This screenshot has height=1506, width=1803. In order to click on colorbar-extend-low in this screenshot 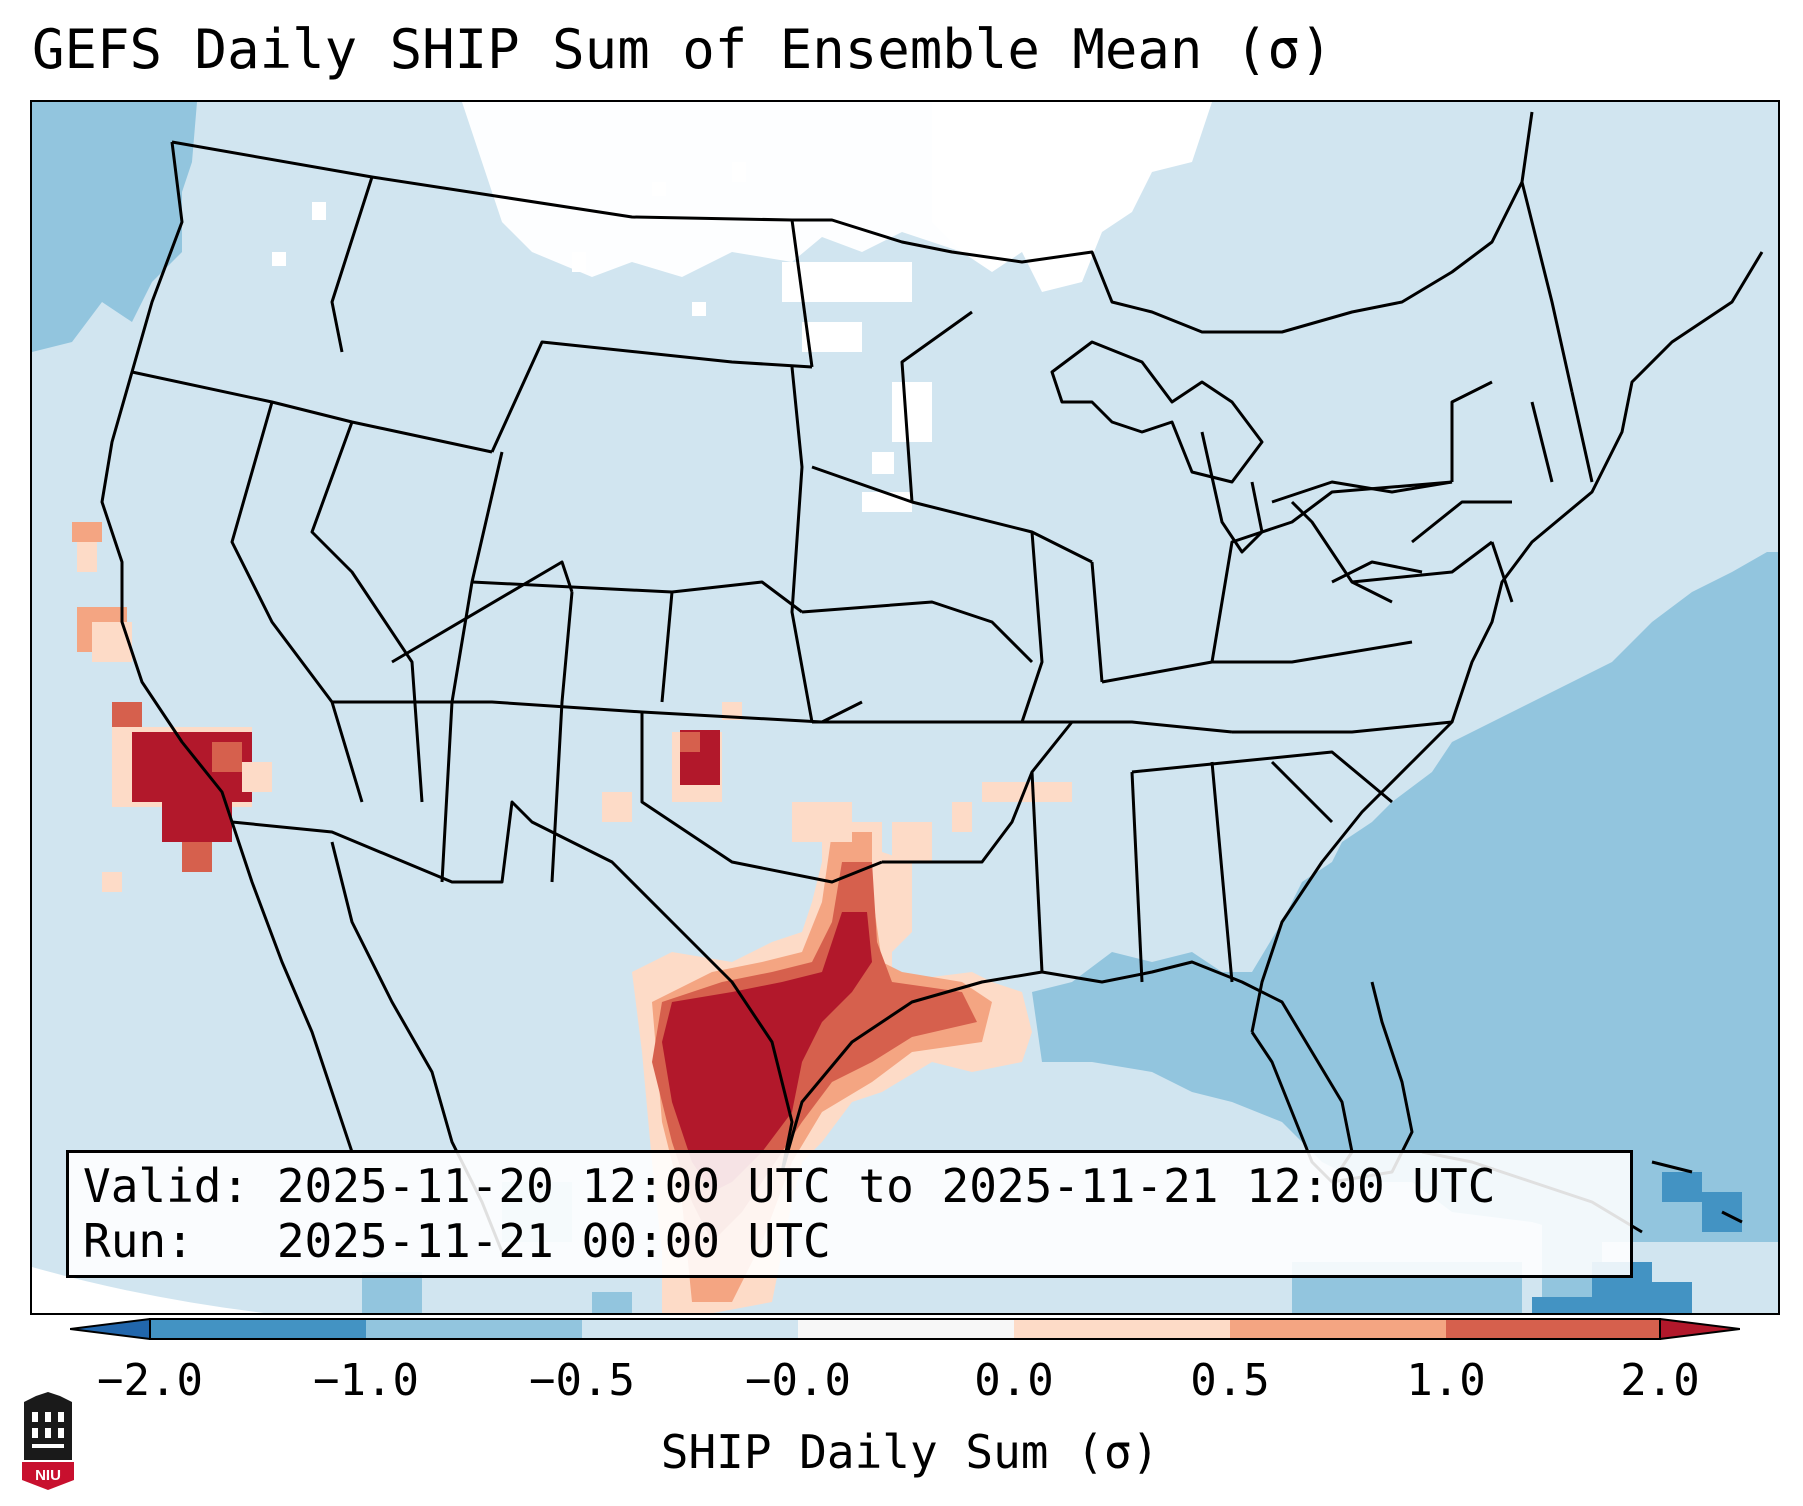, I will do `click(110, 1329)`.